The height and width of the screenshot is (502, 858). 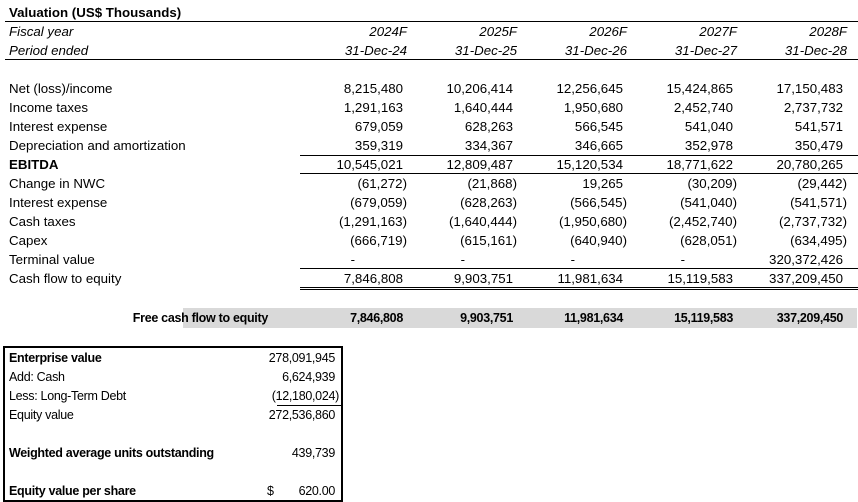 What do you see at coordinates (42, 221) in the screenshot?
I see `row-label: Cash taxes` at bounding box center [42, 221].